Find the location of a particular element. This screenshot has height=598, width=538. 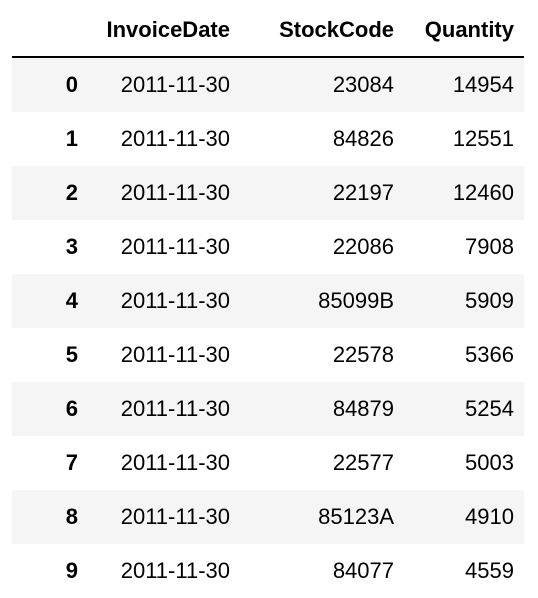

stockcode-cell: 23084 is located at coordinates (363, 84).